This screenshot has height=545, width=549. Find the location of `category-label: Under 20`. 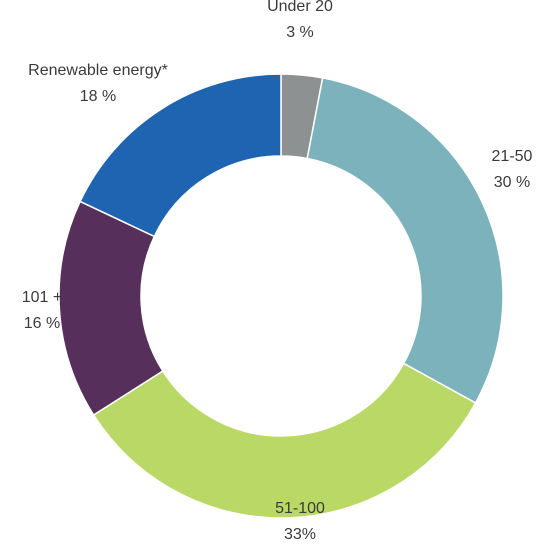

category-label: Under 20 is located at coordinates (300, 7).